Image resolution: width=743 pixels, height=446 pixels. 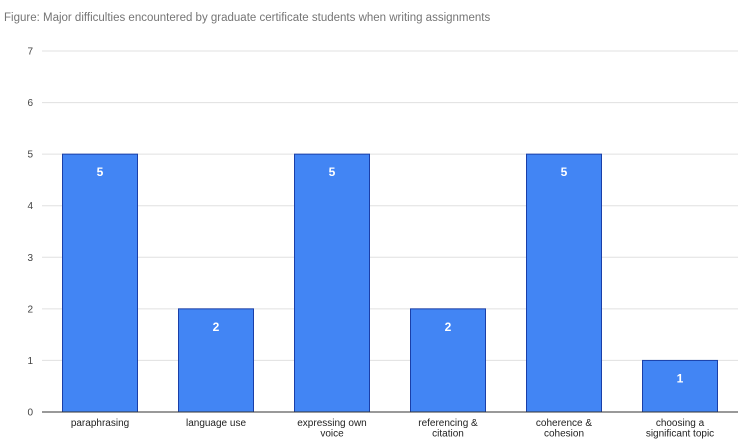 What do you see at coordinates (680, 429) in the screenshot?
I see `x-tick-label: choosing a significant topic` at bounding box center [680, 429].